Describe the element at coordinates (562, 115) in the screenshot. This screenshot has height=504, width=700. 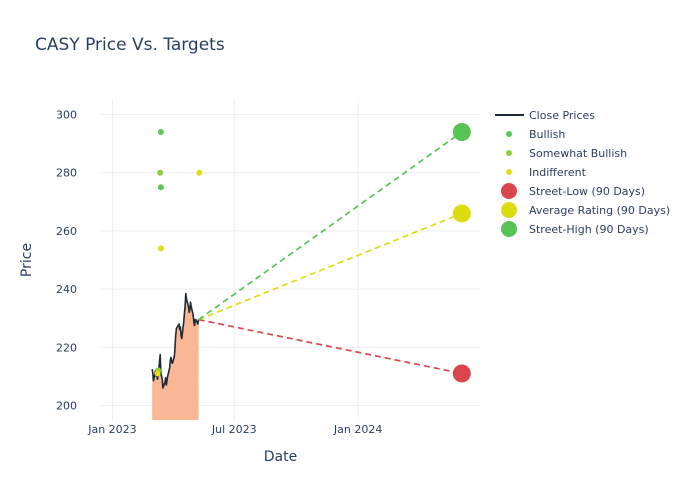
I see `legend-label-close-prices: Close Prices` at that location.